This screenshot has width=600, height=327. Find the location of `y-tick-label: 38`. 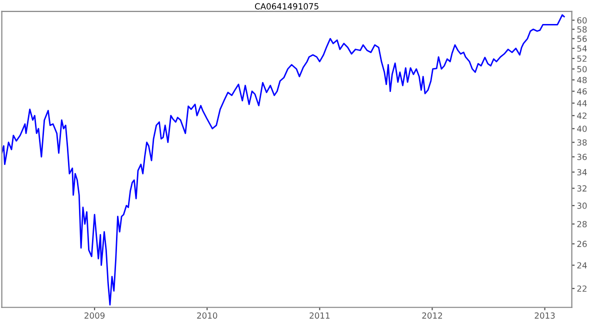

y-tick-label: 38 is located at coordinates (582, 142).